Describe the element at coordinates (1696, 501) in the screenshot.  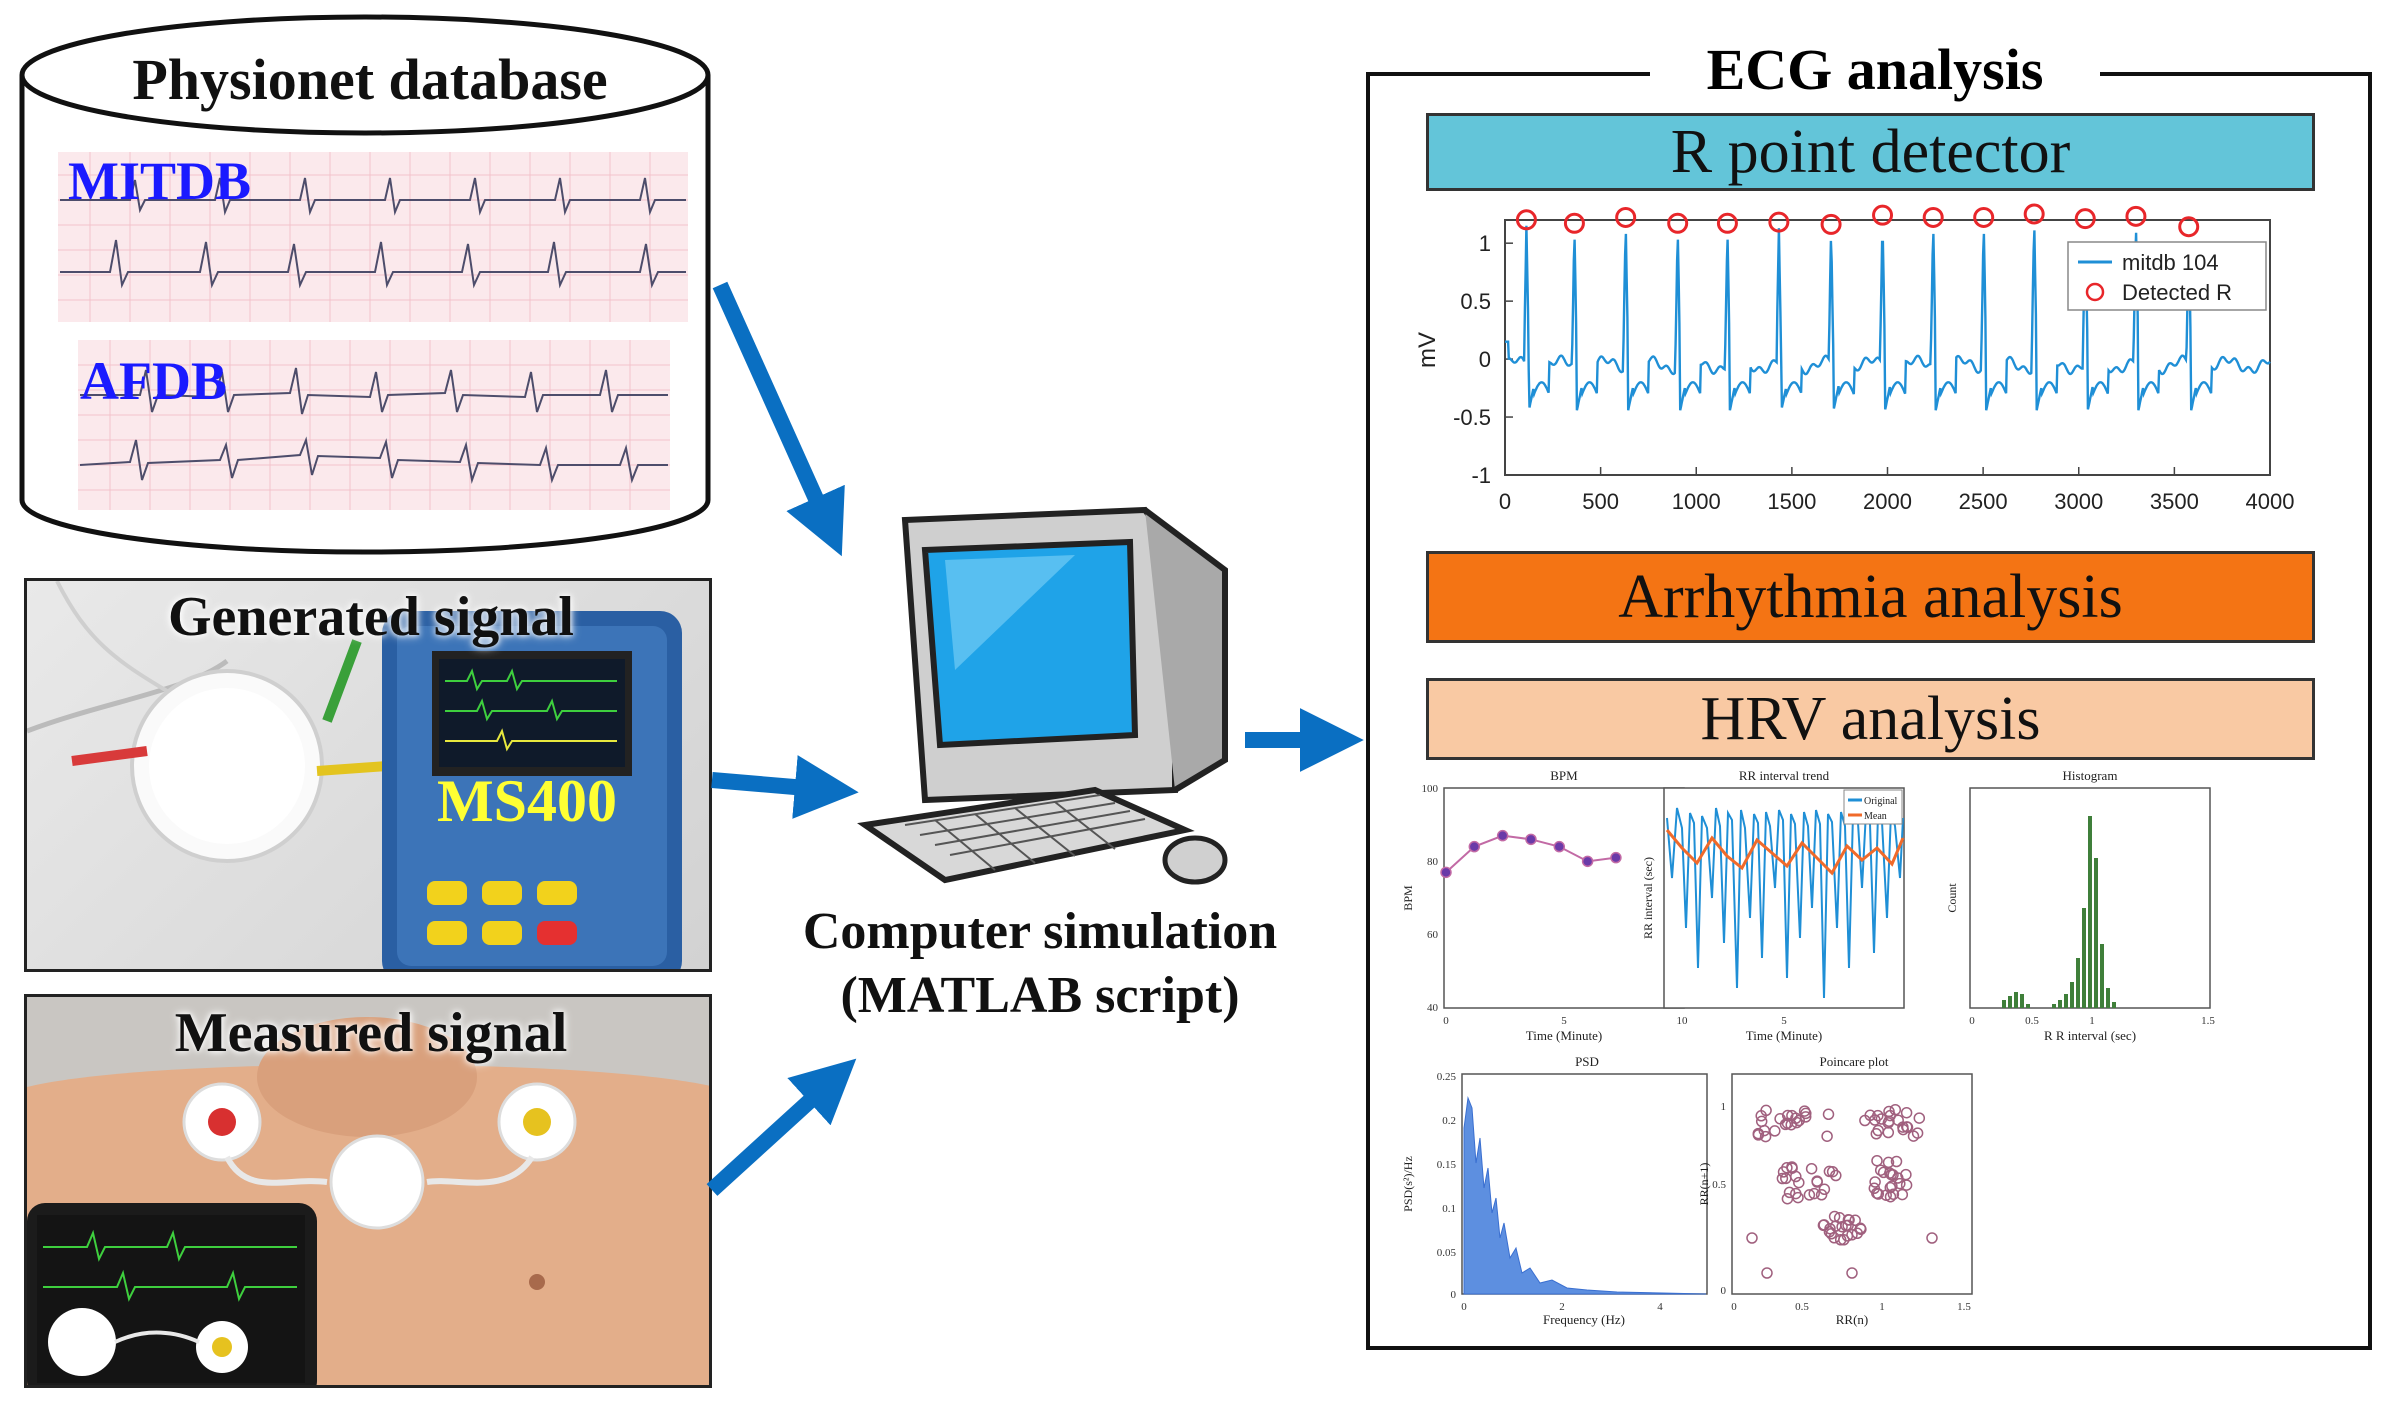
I see `ecg-xtick-label: 1000` at that location.